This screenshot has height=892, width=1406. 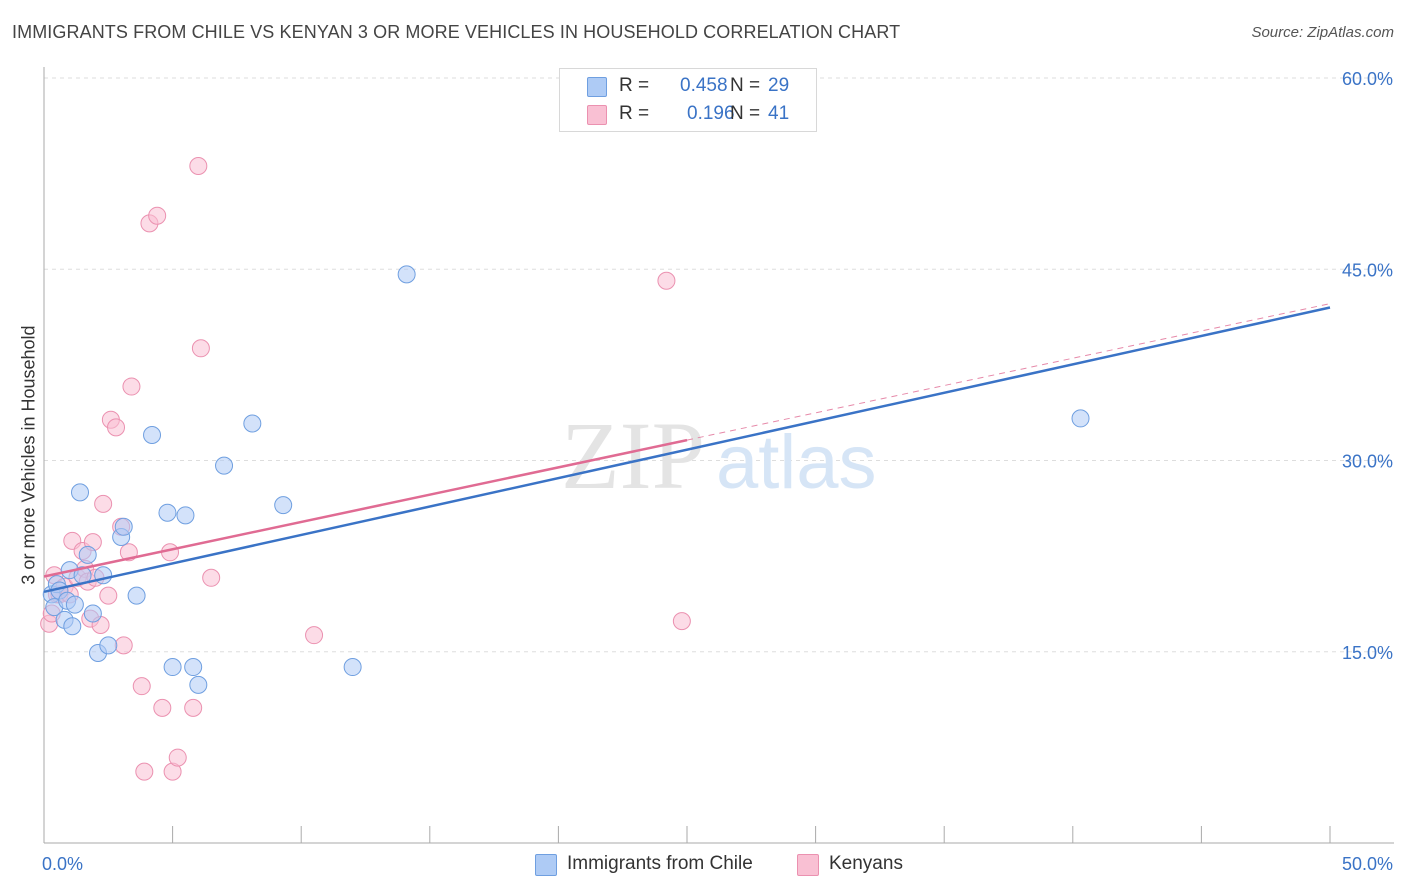 I want to click on legend-r-value: 0.196, so click(x=711, y=113).